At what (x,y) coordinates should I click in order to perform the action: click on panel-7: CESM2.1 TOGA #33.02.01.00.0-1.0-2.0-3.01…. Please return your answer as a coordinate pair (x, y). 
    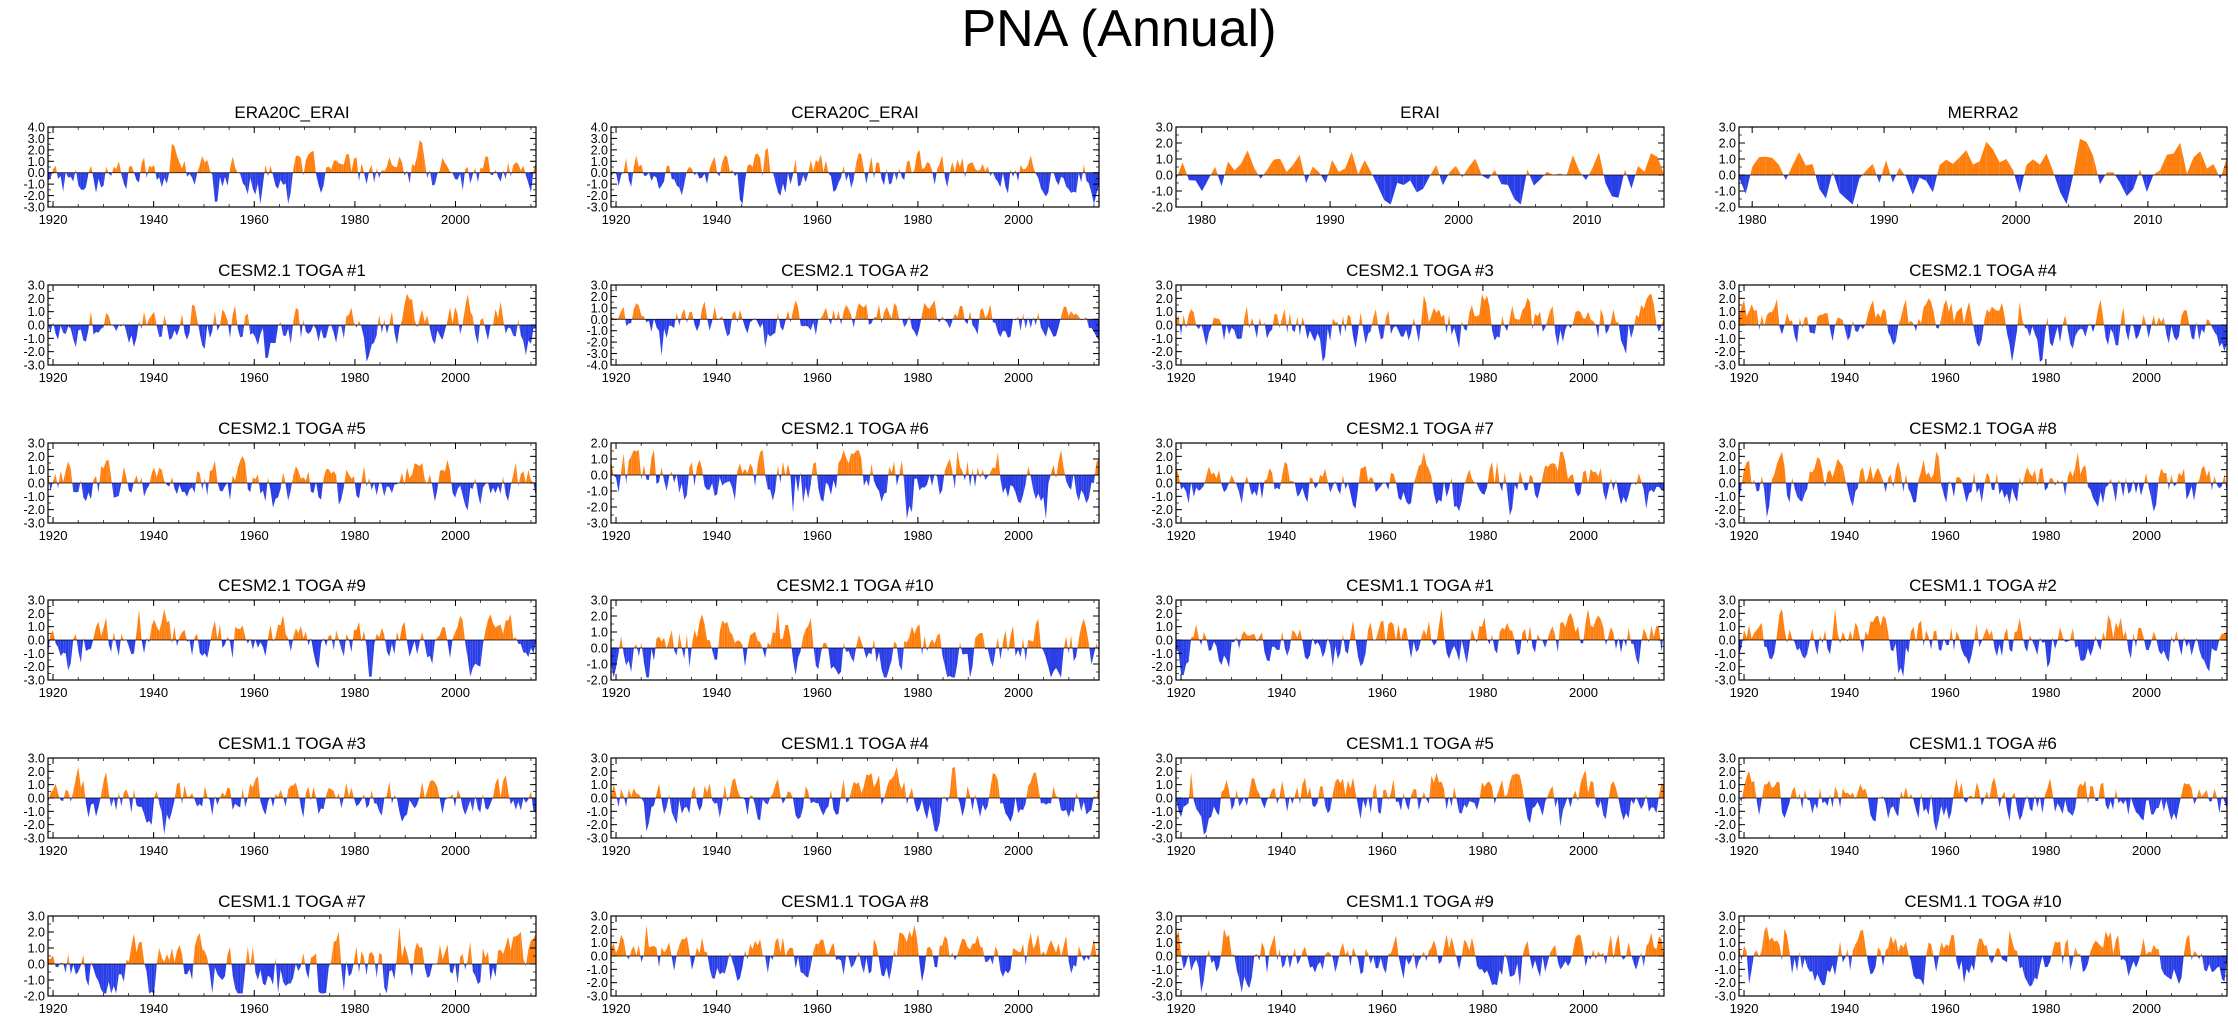
    Looking at the image, I should click on (1408, 323).